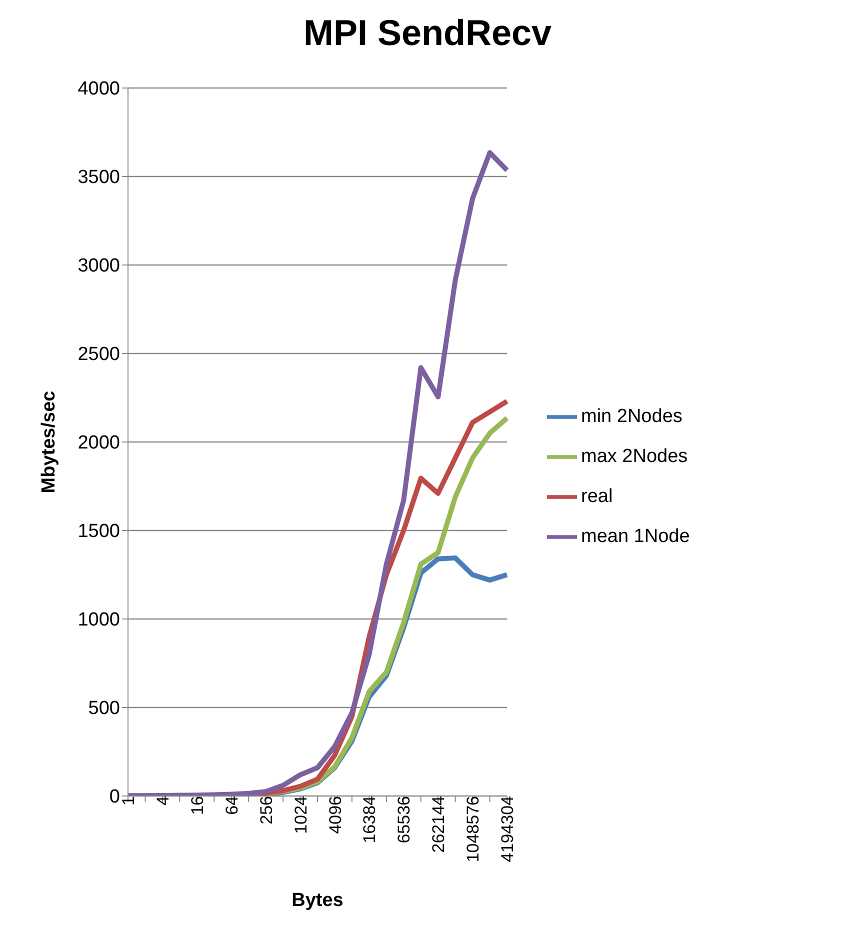  Describe the element at coordinates (266, 810) in the screenshot. I see `x-tick-label: 256` at that location.